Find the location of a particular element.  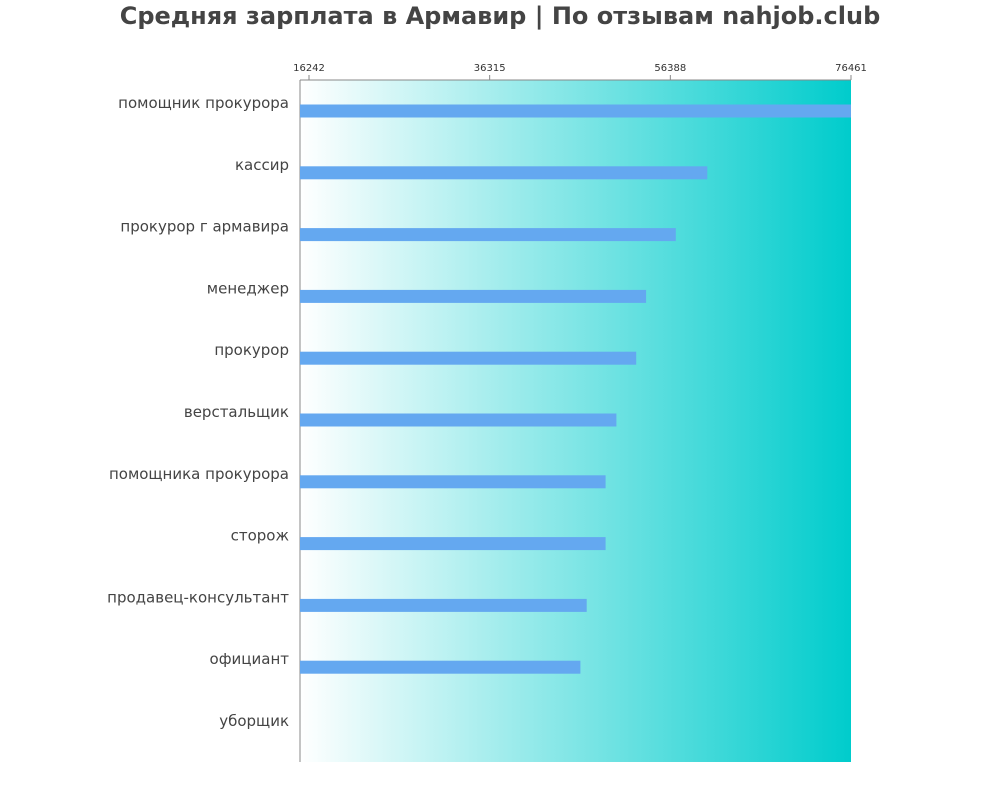

category-label: кассир is located at coordinates (262, 165).